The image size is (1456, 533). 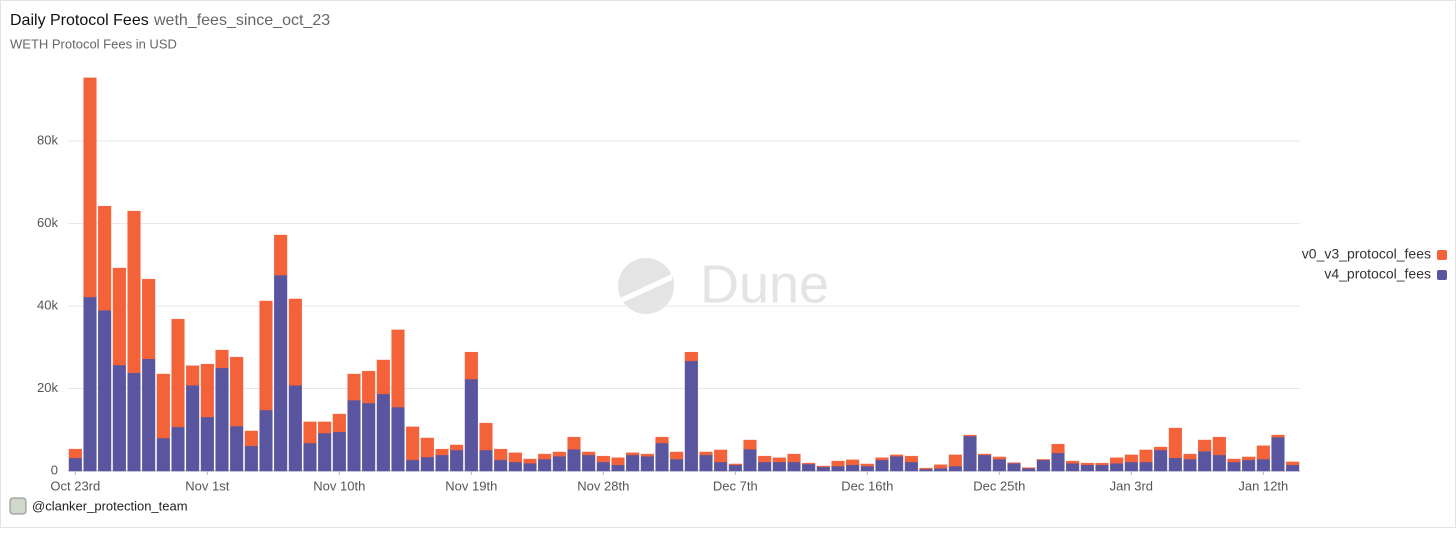 What do you see at coordinates (75, 485) in the screenshot?
I see `x-tick-label: Oct 23rd` at bounding box center [75, 485].